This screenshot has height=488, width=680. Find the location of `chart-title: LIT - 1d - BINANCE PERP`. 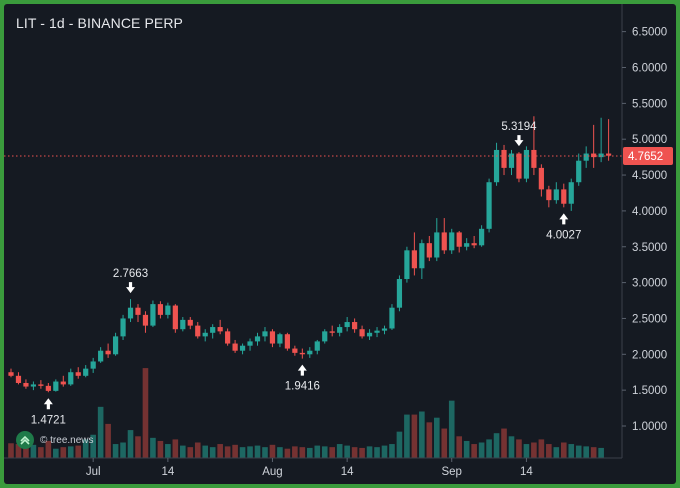

chart-title: LIT - 1d - BINANCE PERP is located at coordinates (99, 23).